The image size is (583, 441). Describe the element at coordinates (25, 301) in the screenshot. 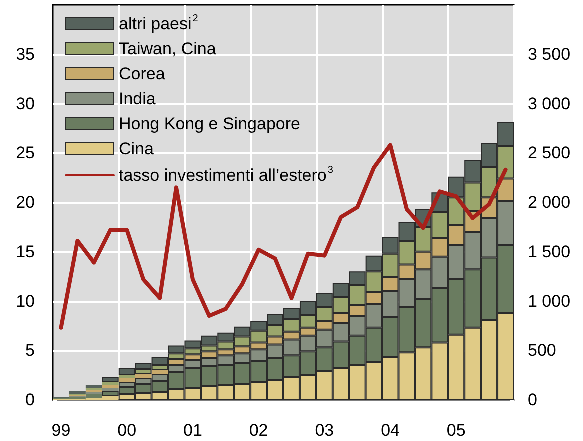

I see `y-tick-label: 10` at that location.